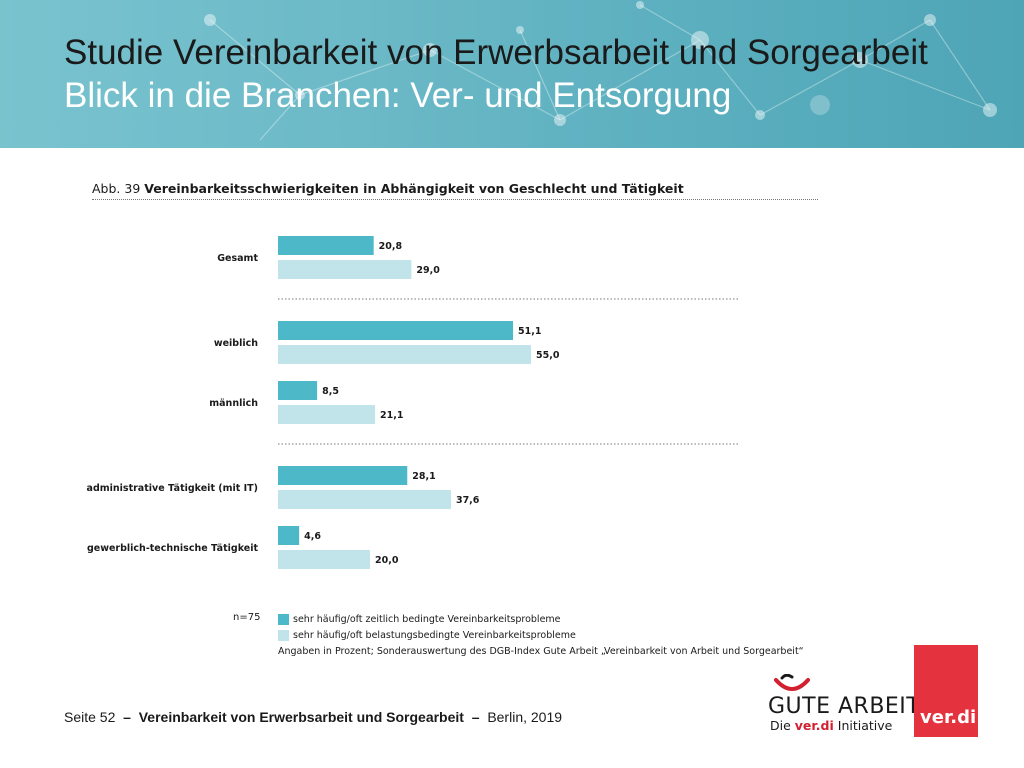 Image resolution: width=1024 pixels, height=768 pixels. What do you see at coordinates (116, 188) in the screenshot?
I see `figure-number: Abb. 39` at bounding box center [116, 188].